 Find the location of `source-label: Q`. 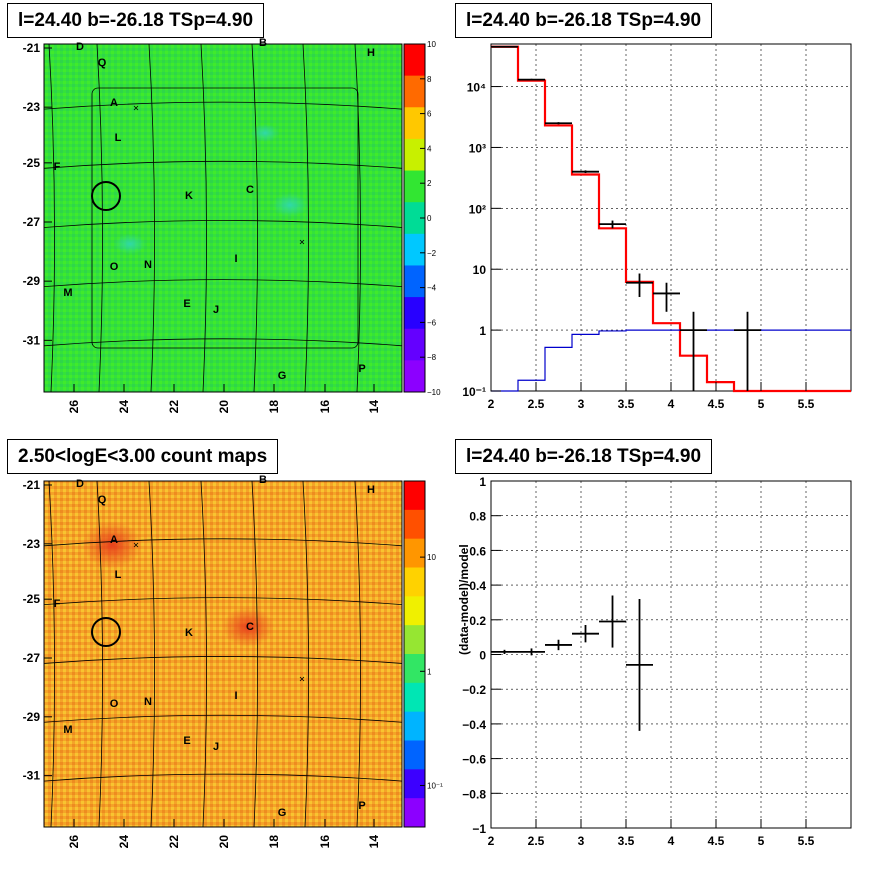

source-label: Q is located at coordinates (102, 63).